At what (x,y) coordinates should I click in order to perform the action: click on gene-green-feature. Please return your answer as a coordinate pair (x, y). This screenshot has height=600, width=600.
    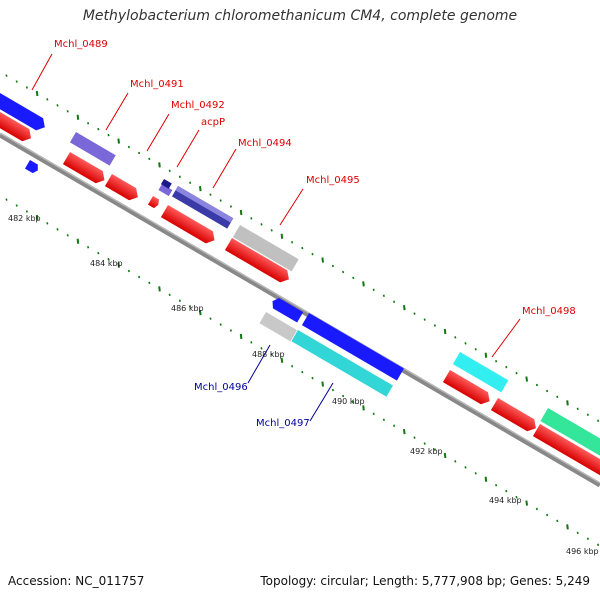
    Looking at the image, I should click on (570, 432).